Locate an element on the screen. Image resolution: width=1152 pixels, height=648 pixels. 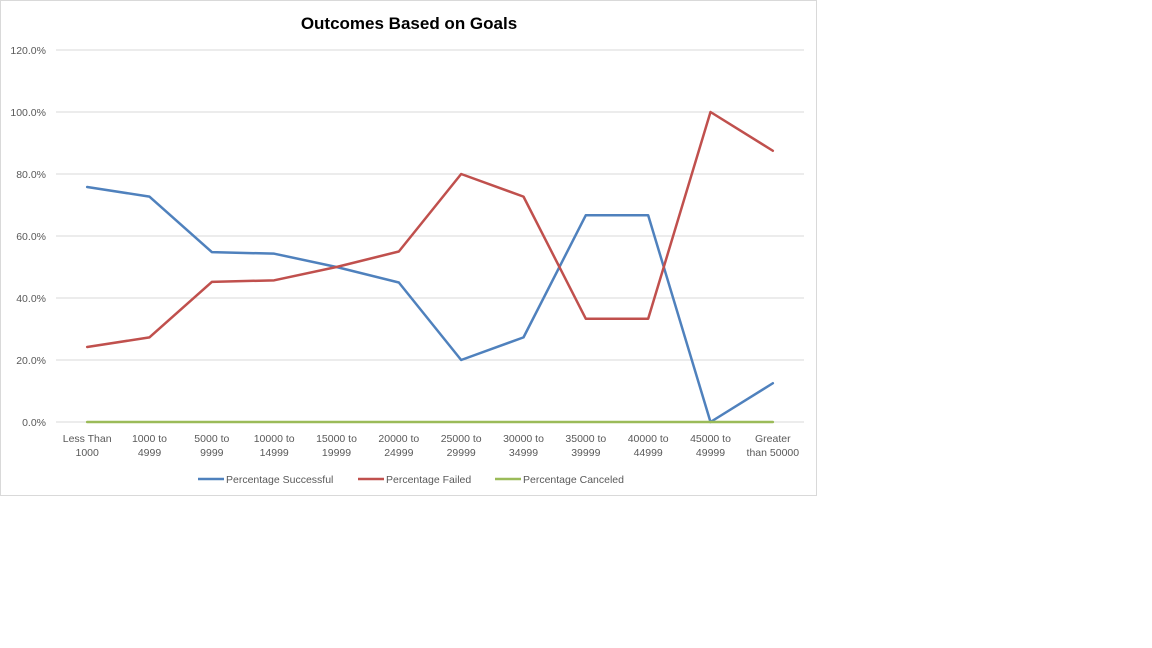
x-tick-label: 30000 to 34999 is located at coordinates (523, 446).